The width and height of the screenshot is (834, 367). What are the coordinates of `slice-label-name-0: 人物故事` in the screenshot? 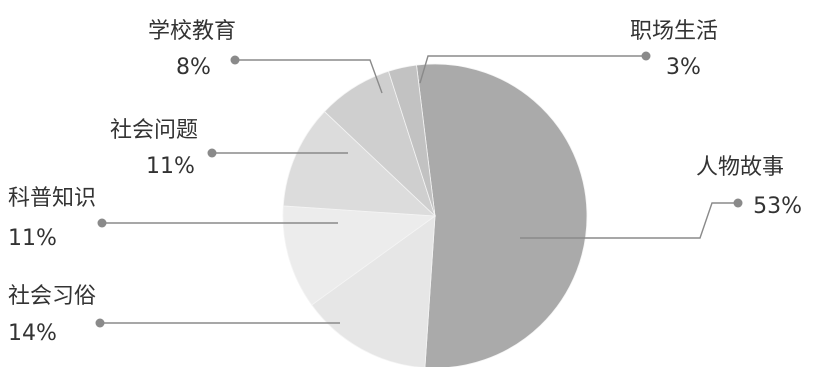 It's located at (740, 167).